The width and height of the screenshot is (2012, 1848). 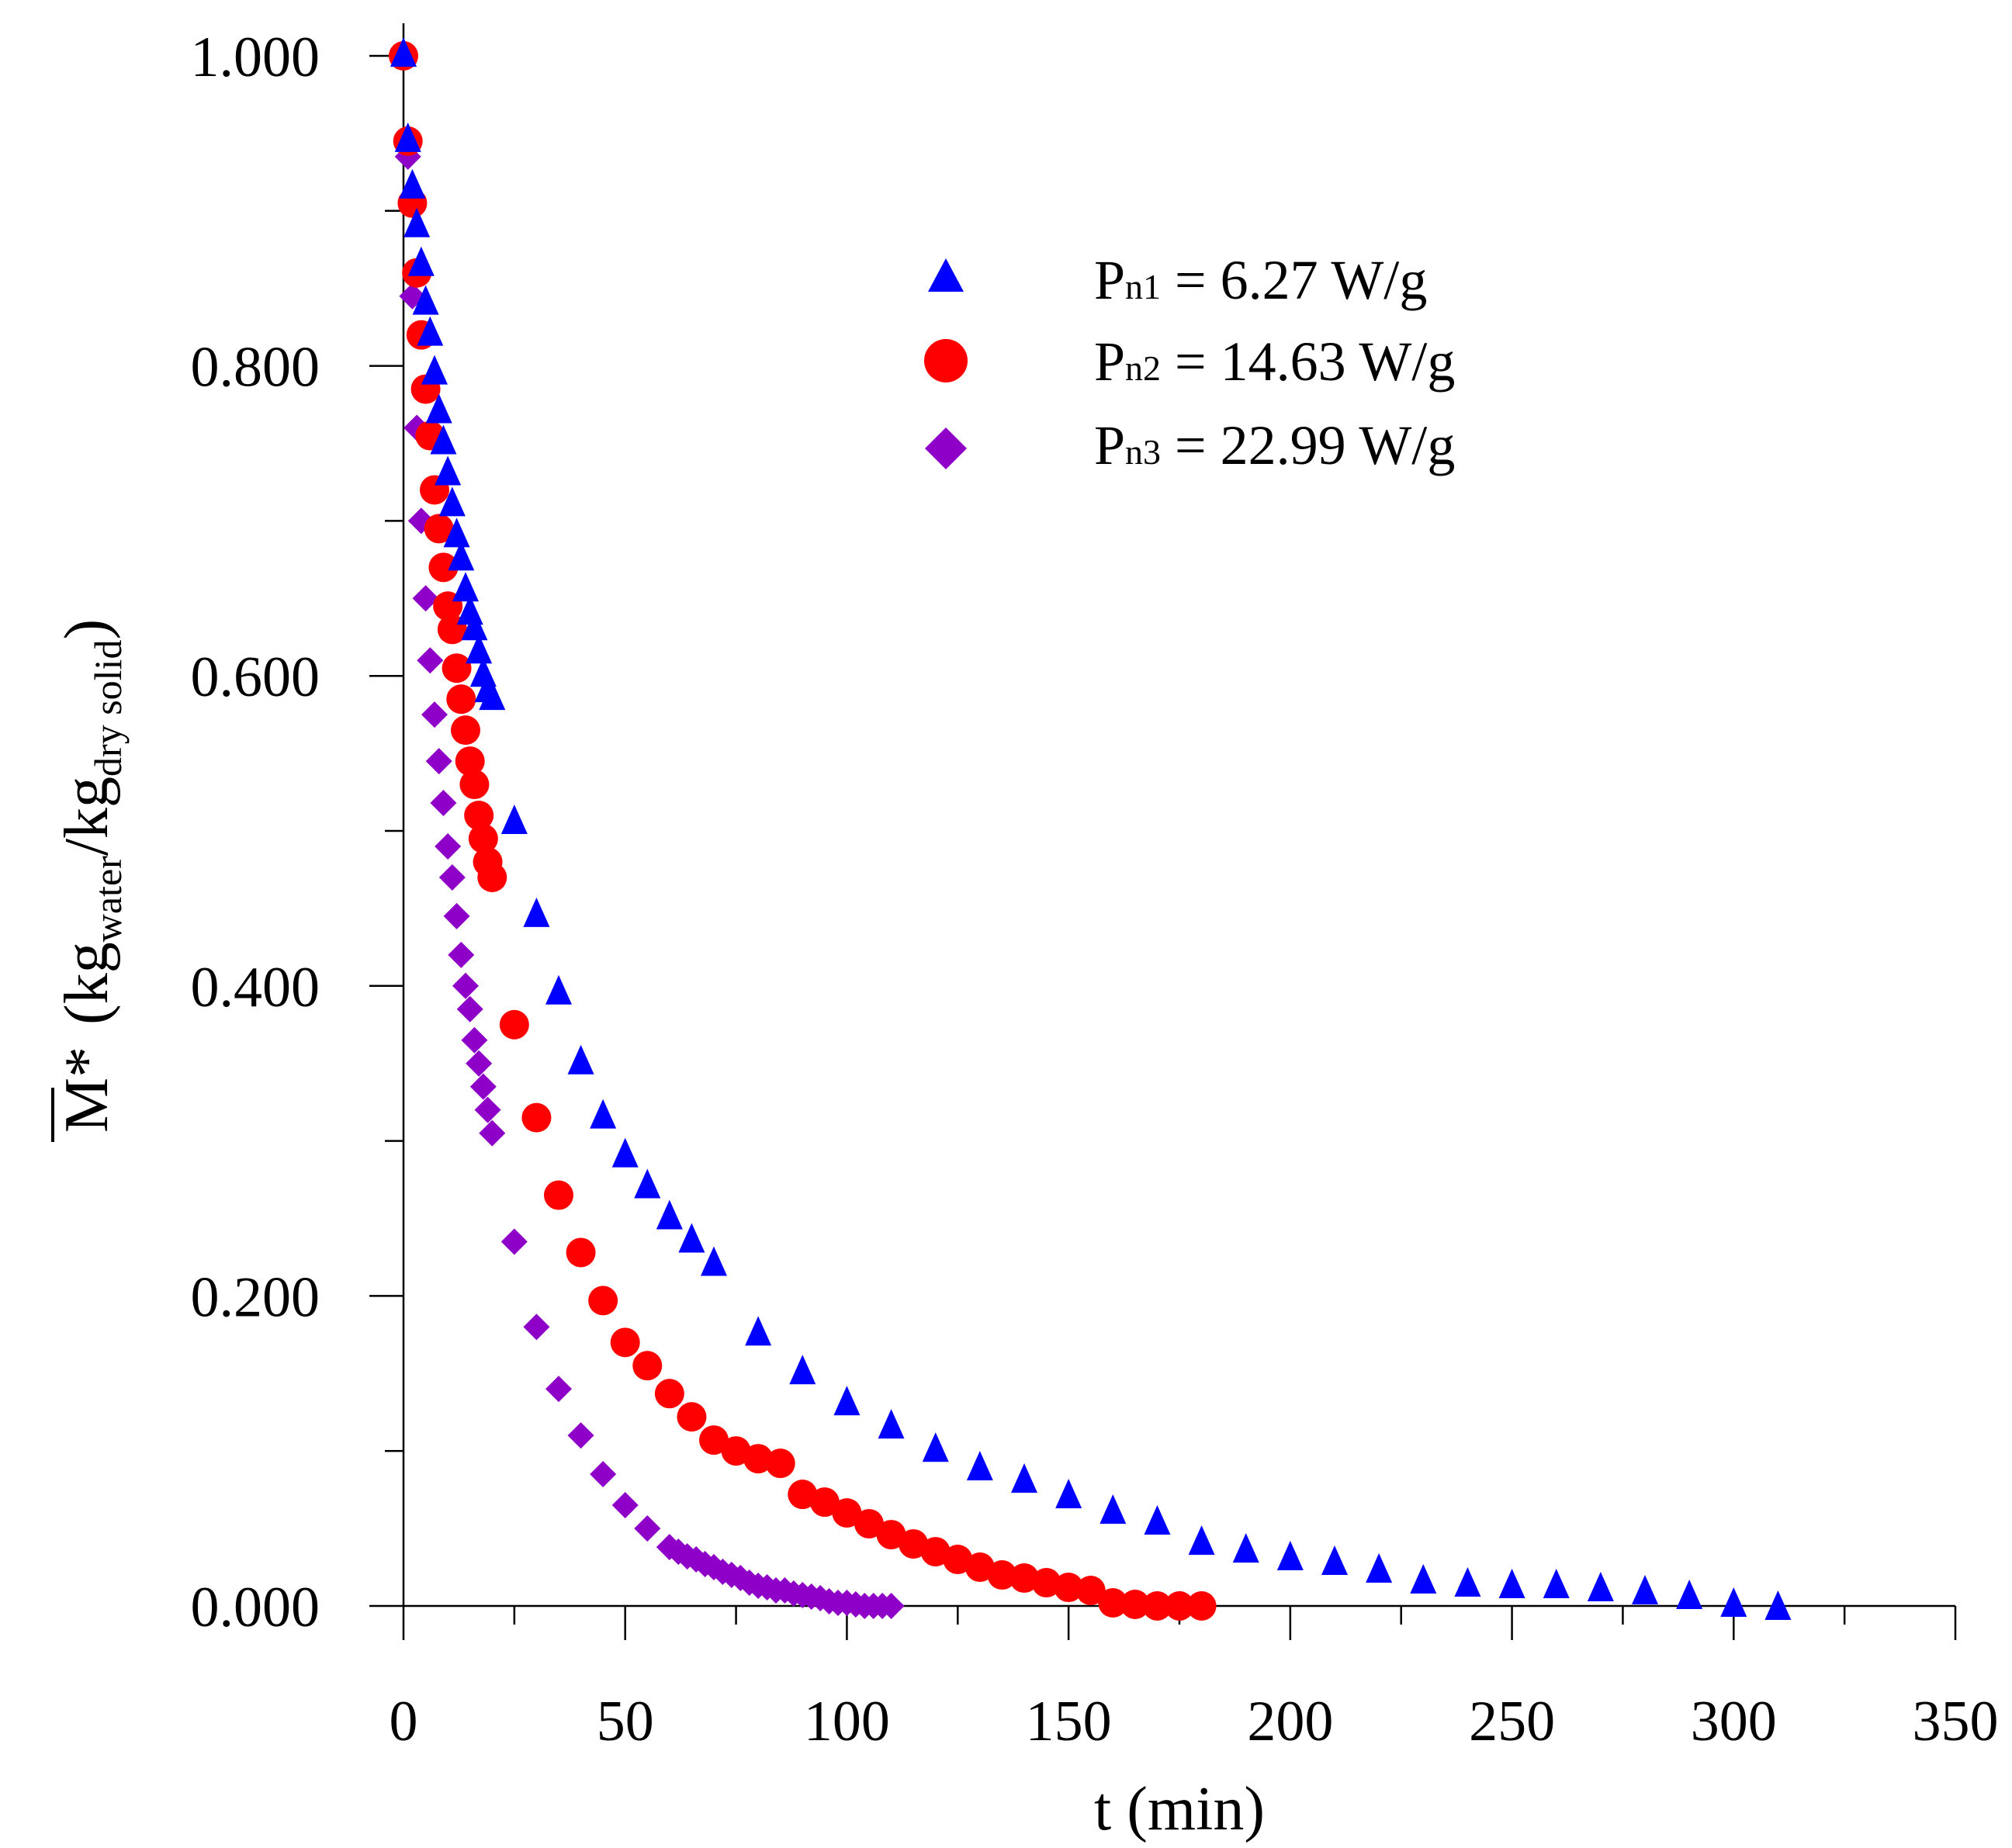 What do you see at coordinates (1109, 280) in the screenshot?
I see `legend-label-pn1-main: P` at bounding box center [1109, 280].